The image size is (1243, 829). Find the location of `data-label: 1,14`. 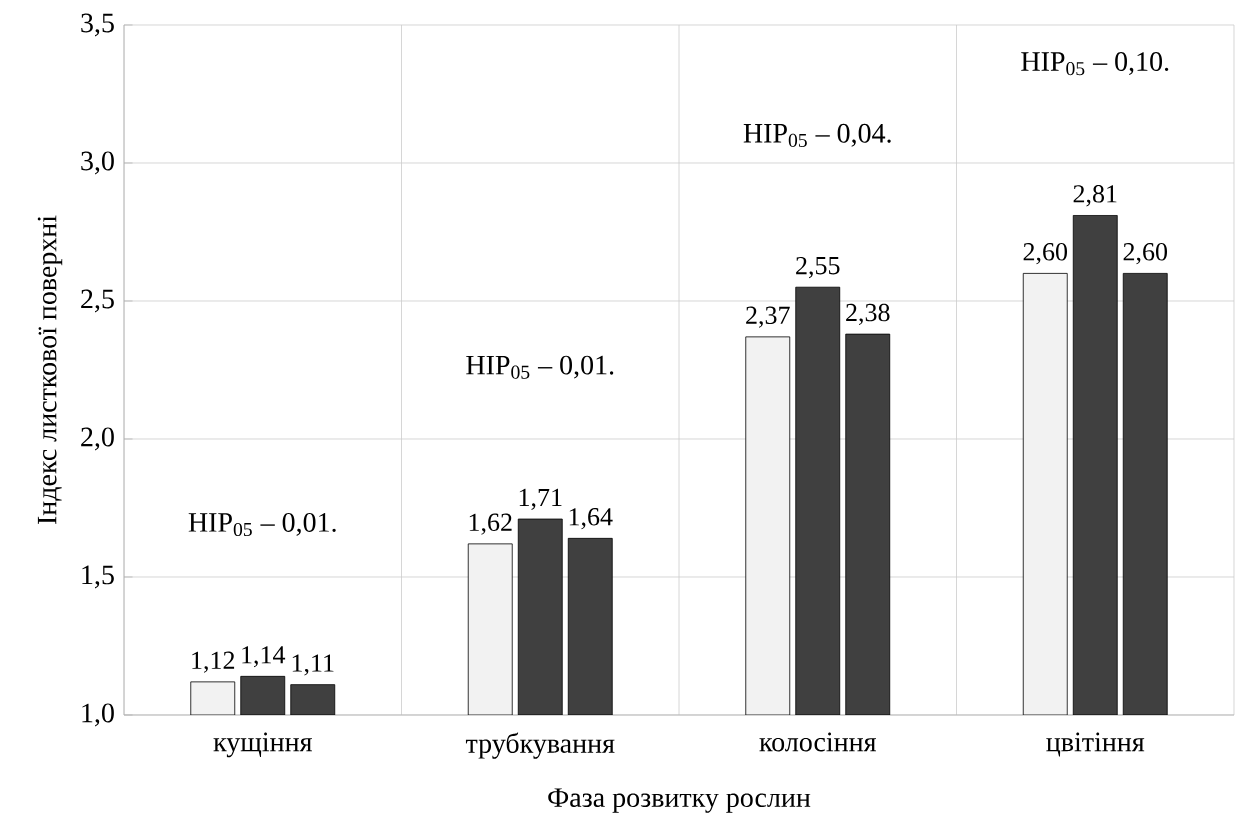

data-label: 1,14 is located at coordinates (264, 657).